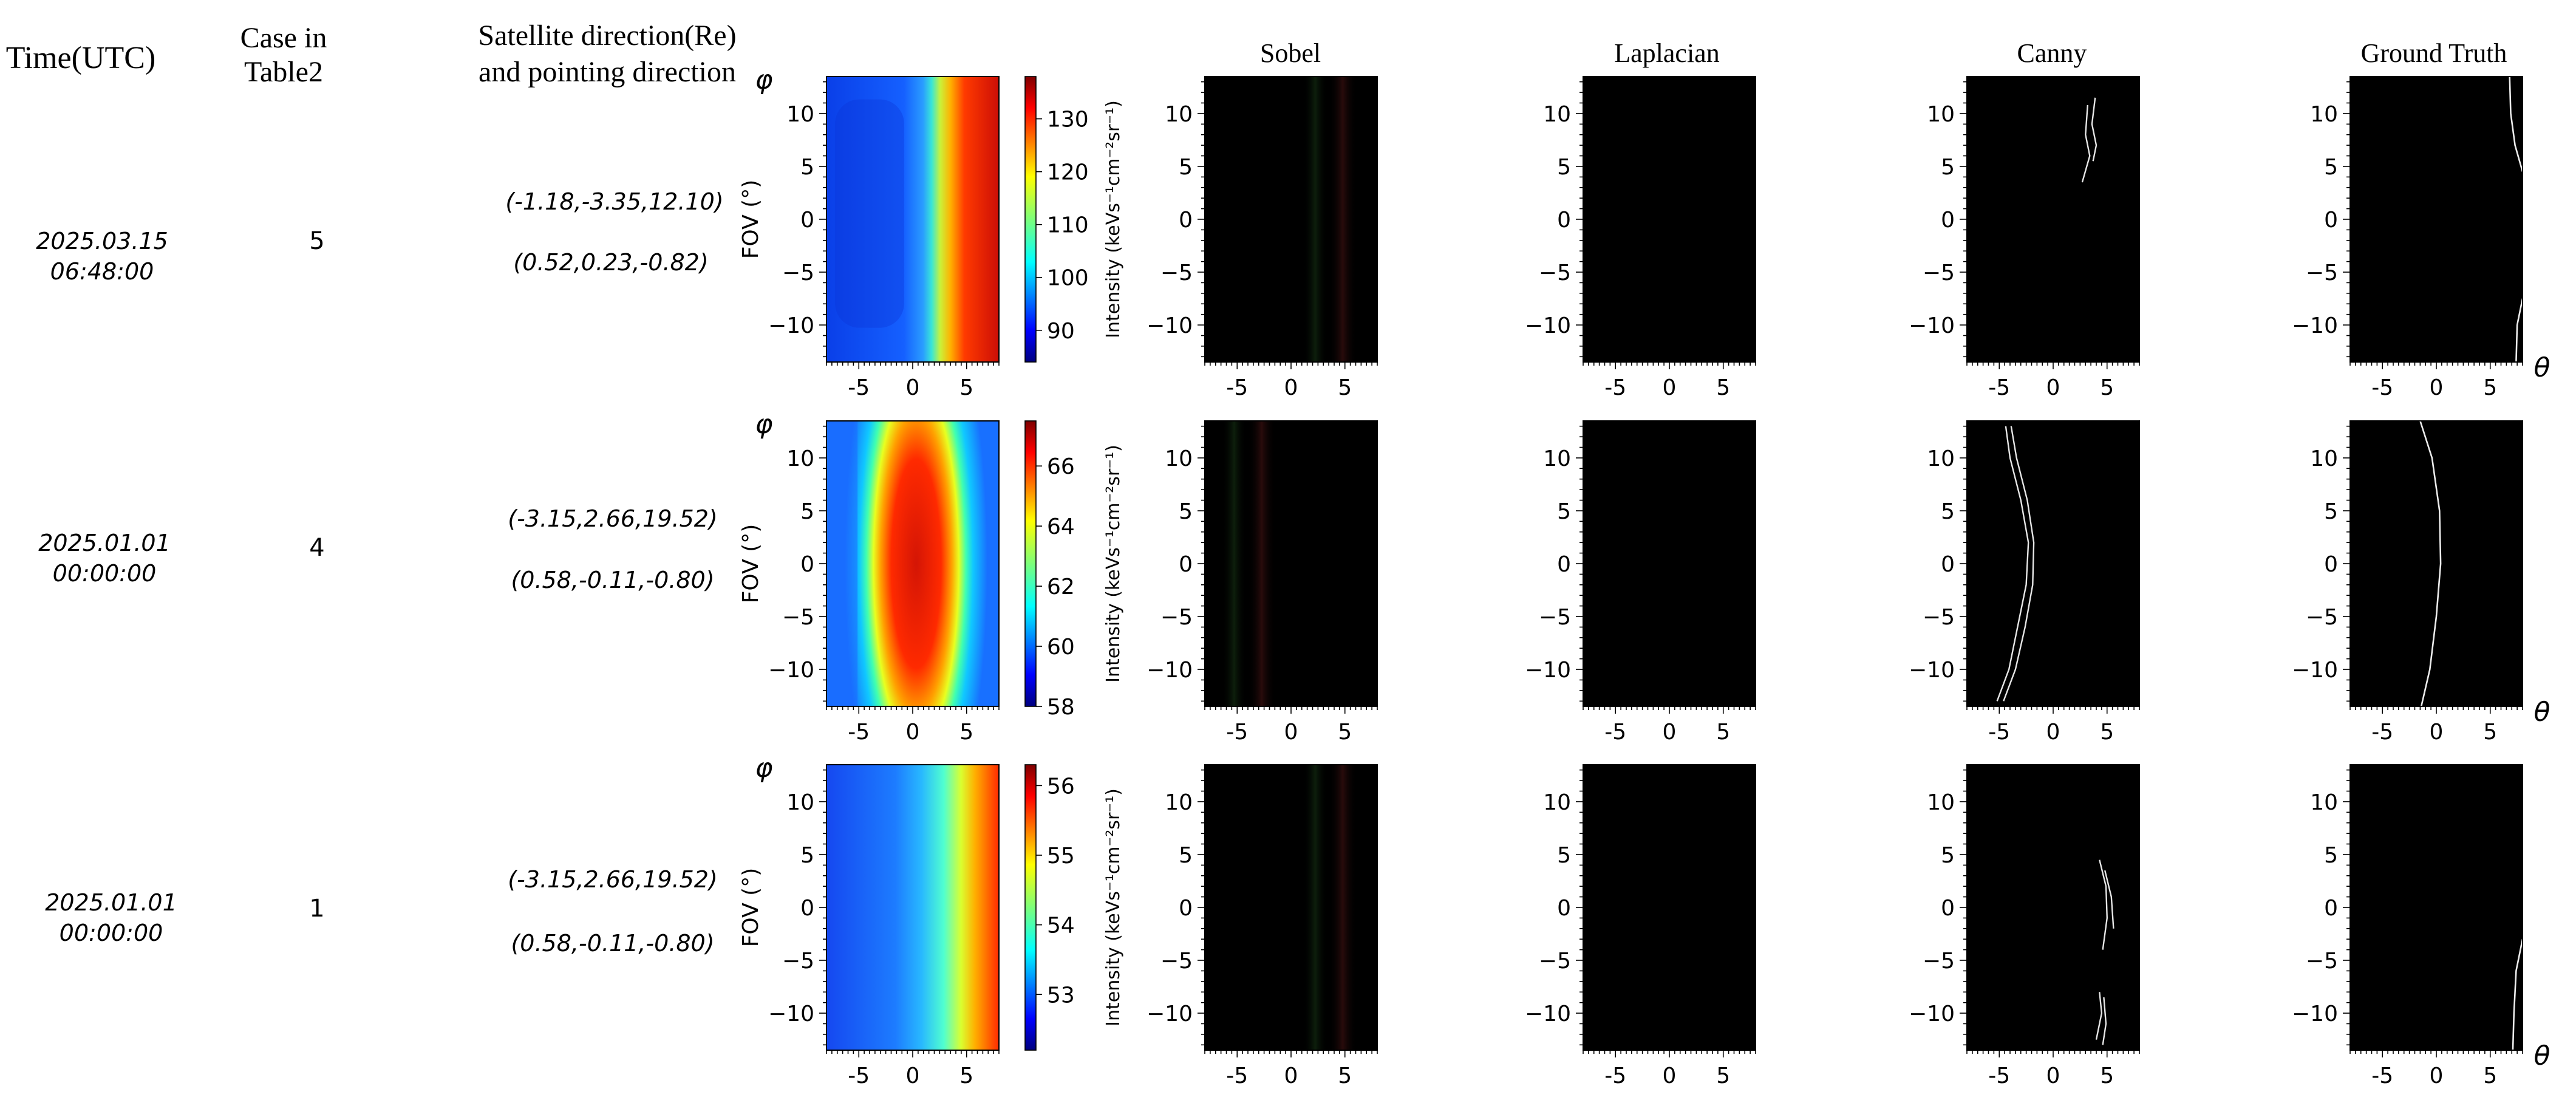  Describe the element at coordinates (2025, 582) in the screenshot. I see `panel-r2-canny: -5 0 5 10 5 0 −5 −10` at that location.